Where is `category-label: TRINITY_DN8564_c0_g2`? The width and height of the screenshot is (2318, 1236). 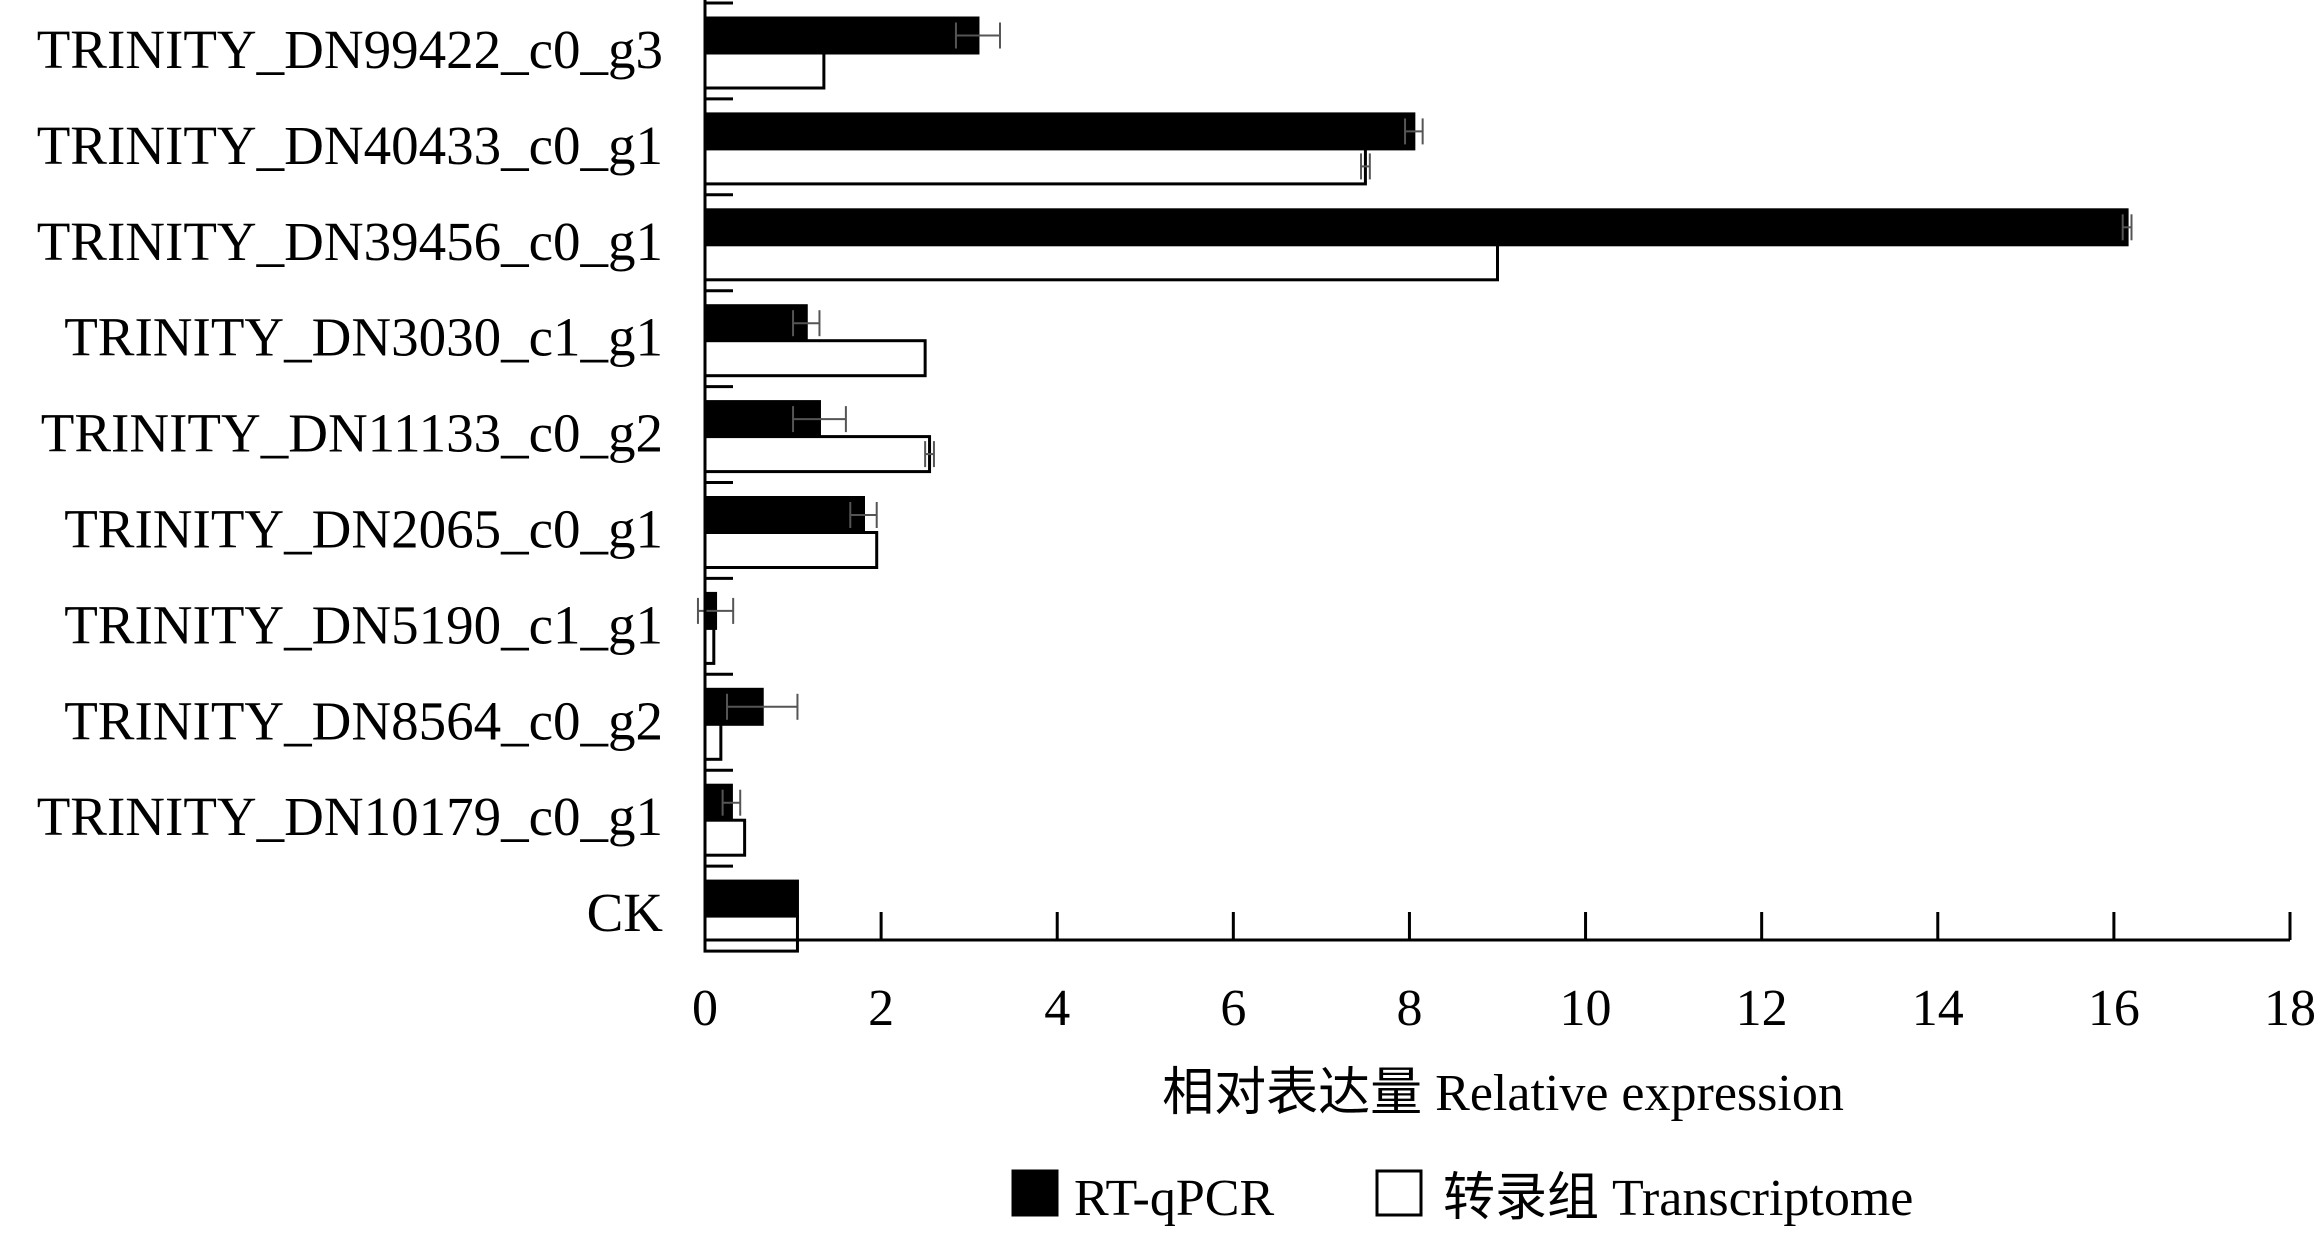 category-label: TRINITY_DN8564_c0_g2 is located at coordinates (363, 720).